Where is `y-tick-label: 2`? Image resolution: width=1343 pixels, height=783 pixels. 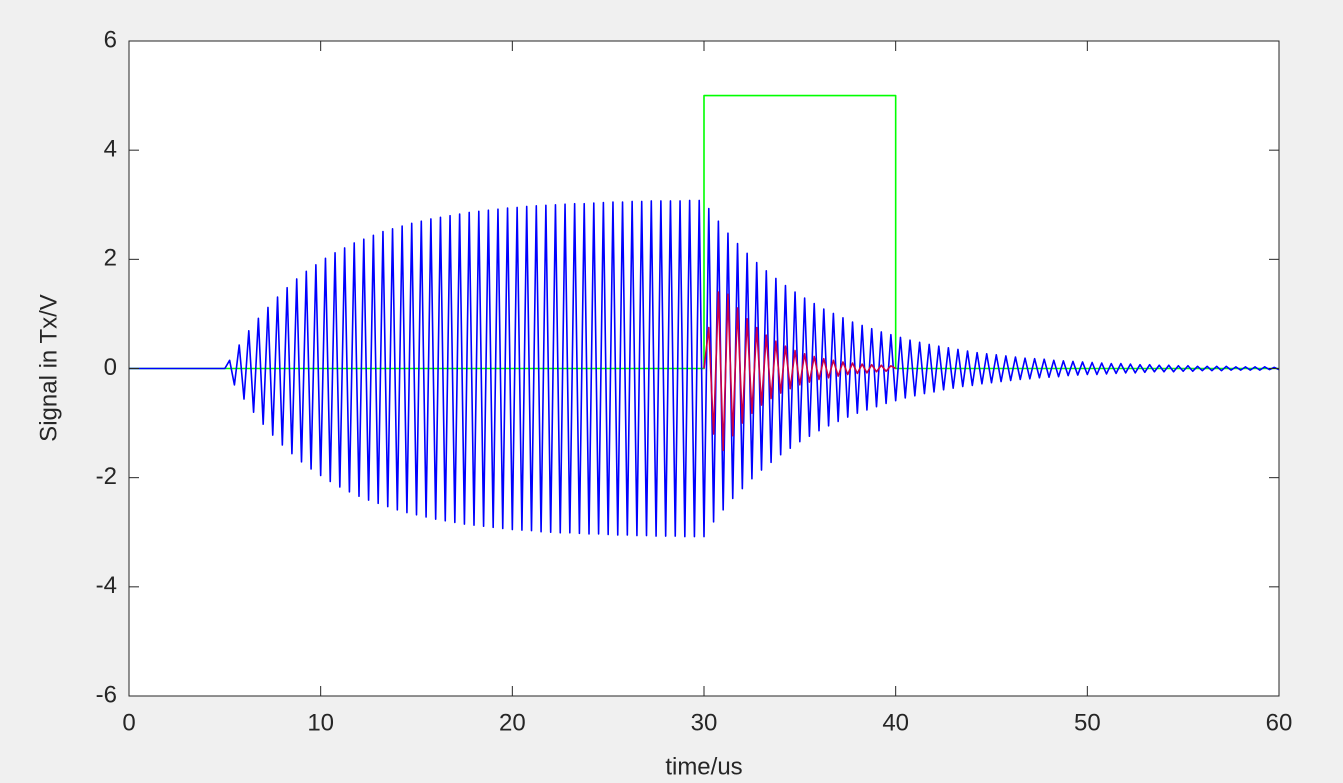
y-tick-label: 2 is located at coordinates (110, 258).